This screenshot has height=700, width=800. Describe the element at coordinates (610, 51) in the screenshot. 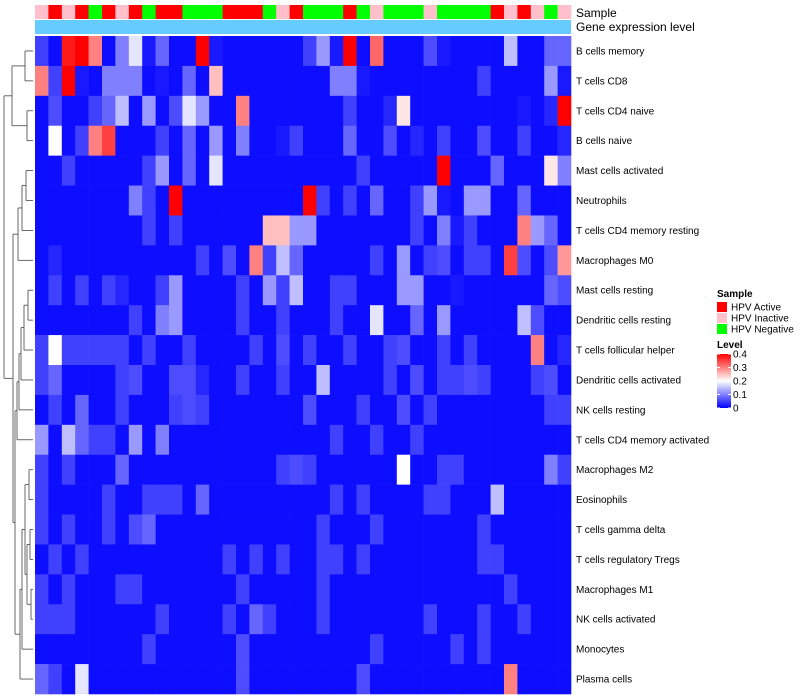

I see `row-label: B cells memory` at that location.